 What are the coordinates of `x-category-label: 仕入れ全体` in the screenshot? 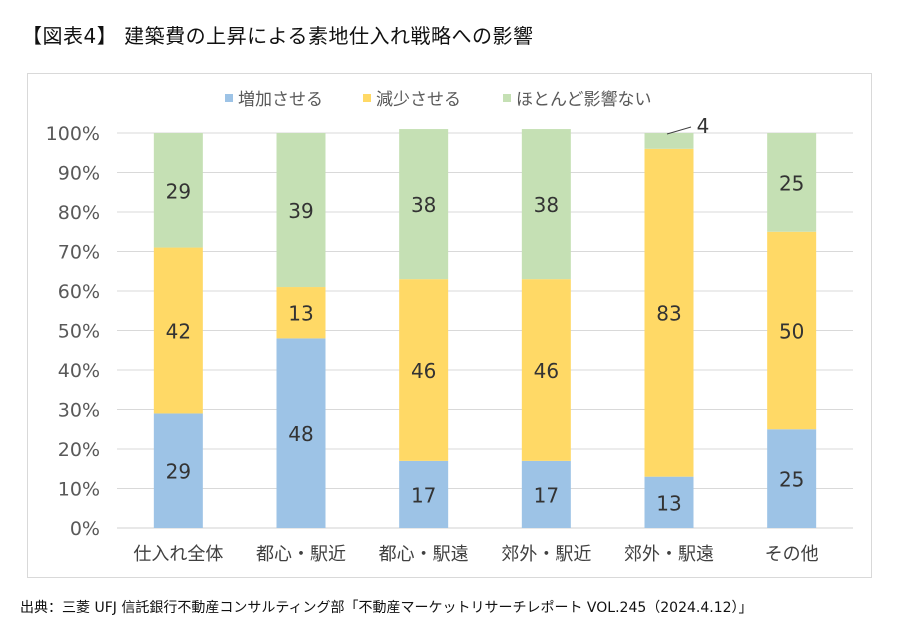 It's located at (178, 554).